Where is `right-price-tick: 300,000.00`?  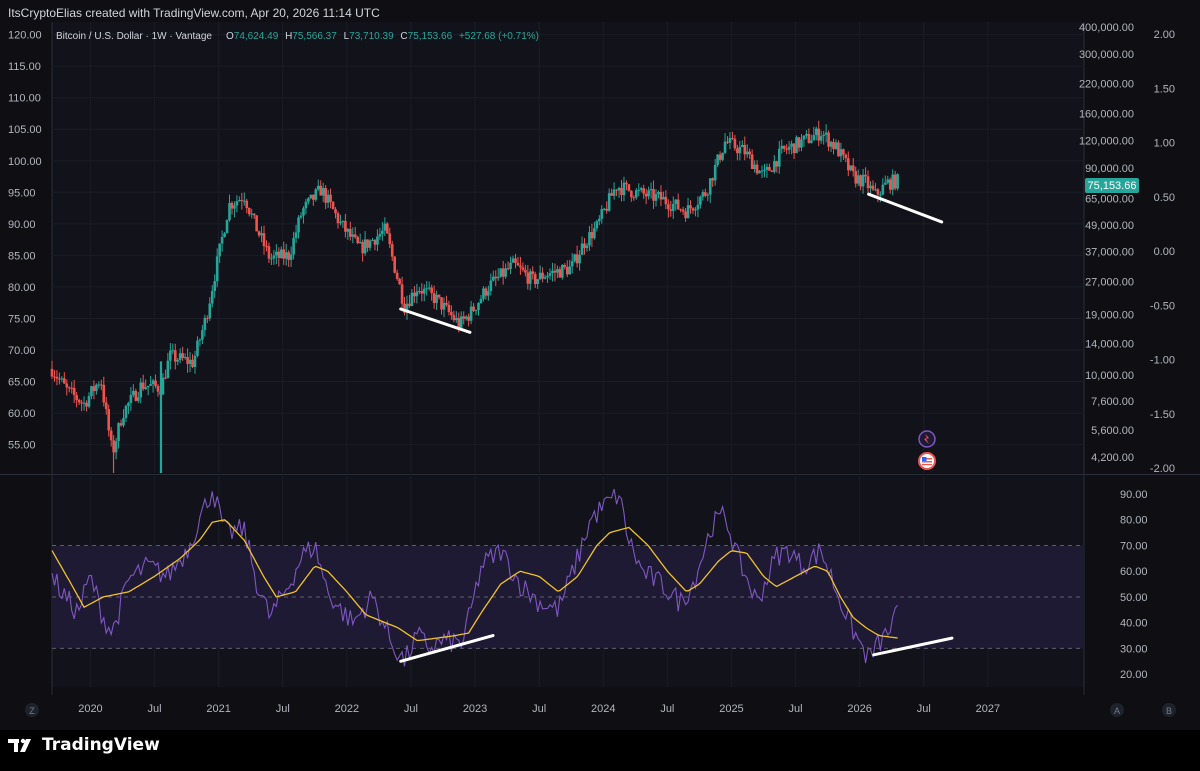
right-price-tick: 300,000.00 is located at coordinates (1106, 55).